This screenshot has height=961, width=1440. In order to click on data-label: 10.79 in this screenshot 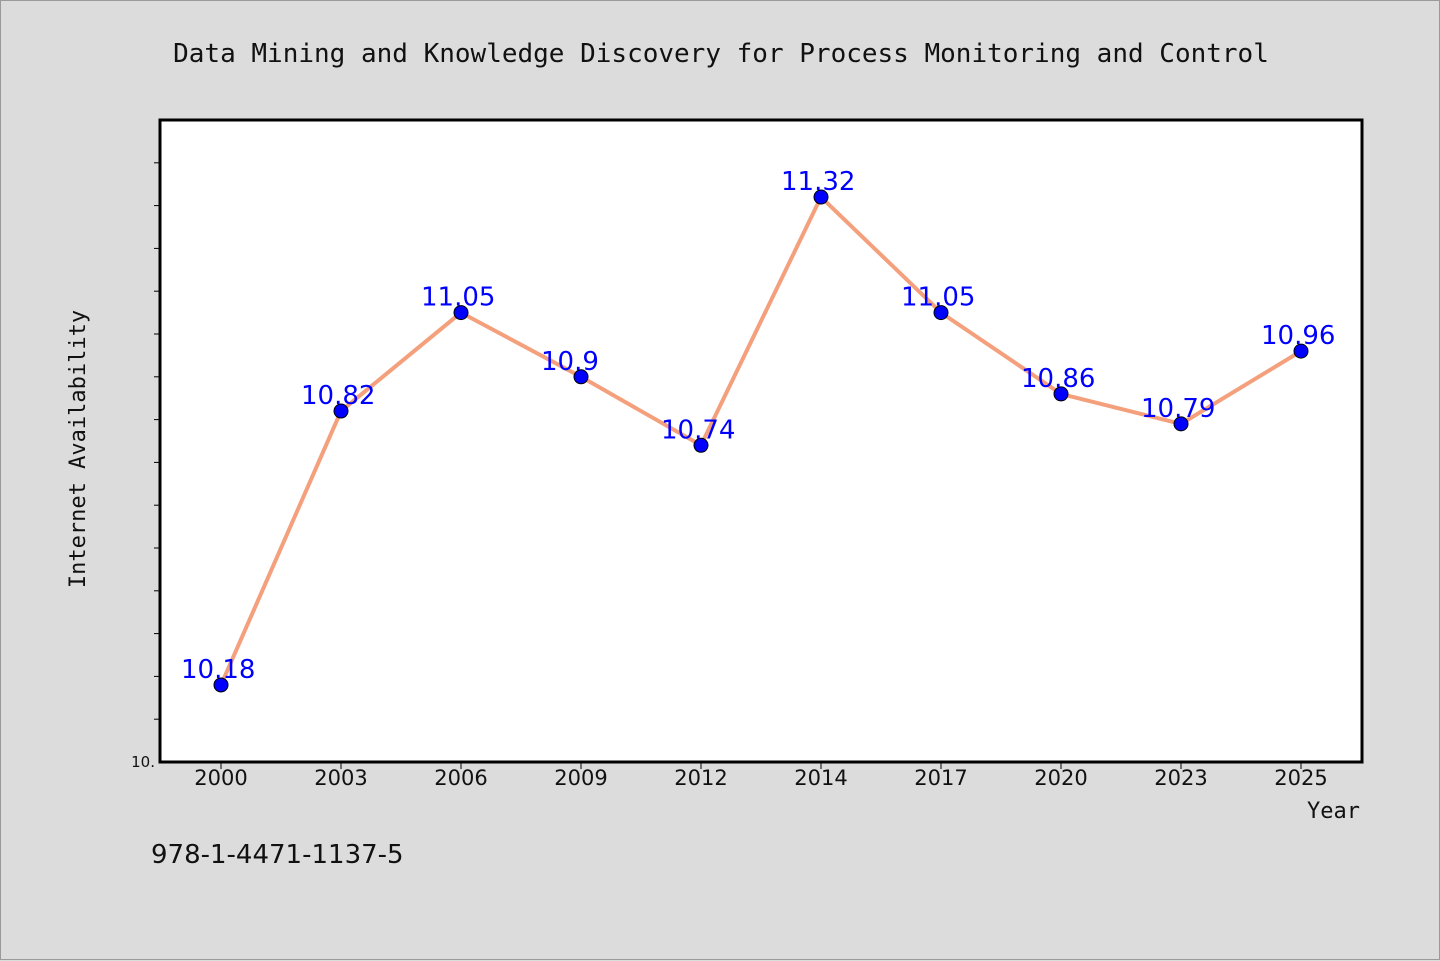, I will do `click(1178, 409)`.